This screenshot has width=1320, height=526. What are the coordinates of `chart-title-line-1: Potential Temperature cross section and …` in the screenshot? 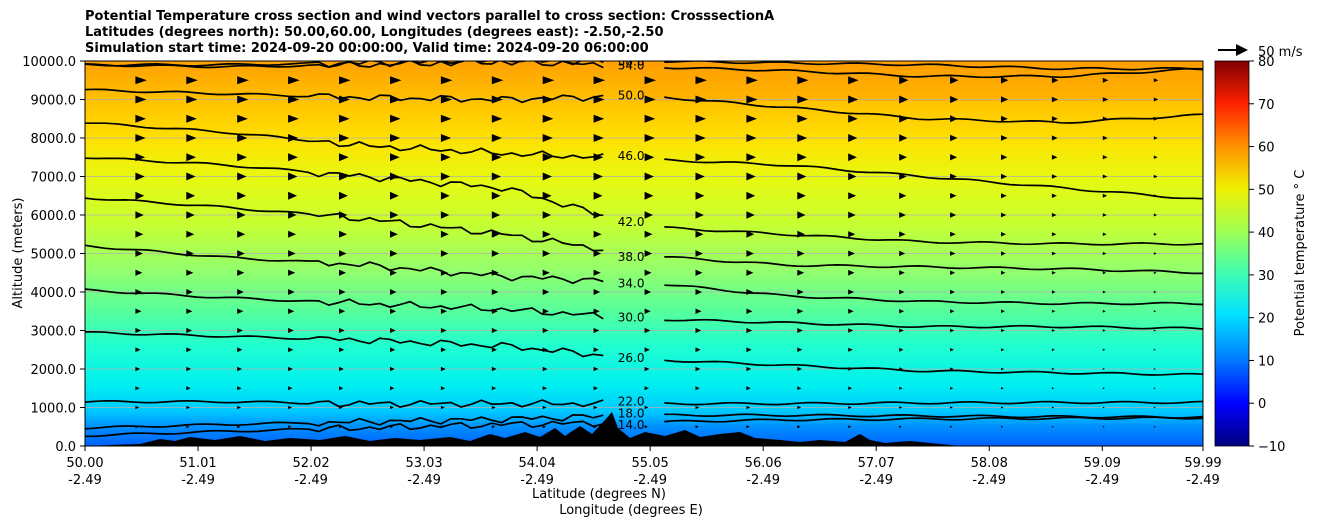 It's located at (430, 16).